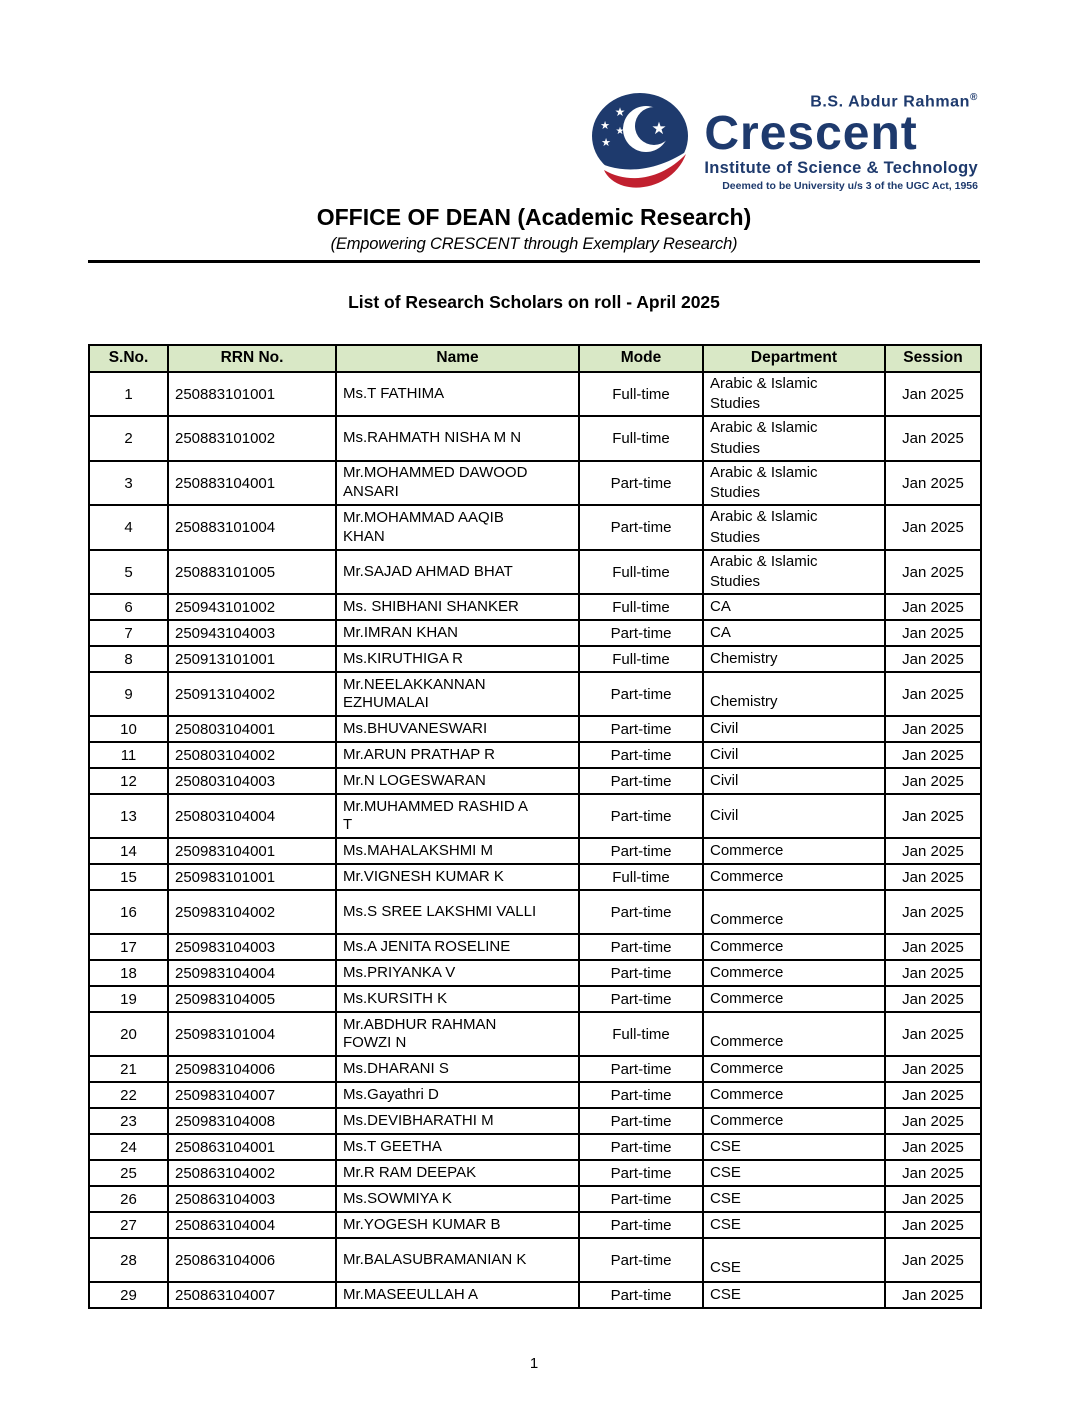  What do you see at coordinates (252, 1173) in the screenshot?
I see `cell-rrn: 250863104002` at bounding box center [252, 1173].